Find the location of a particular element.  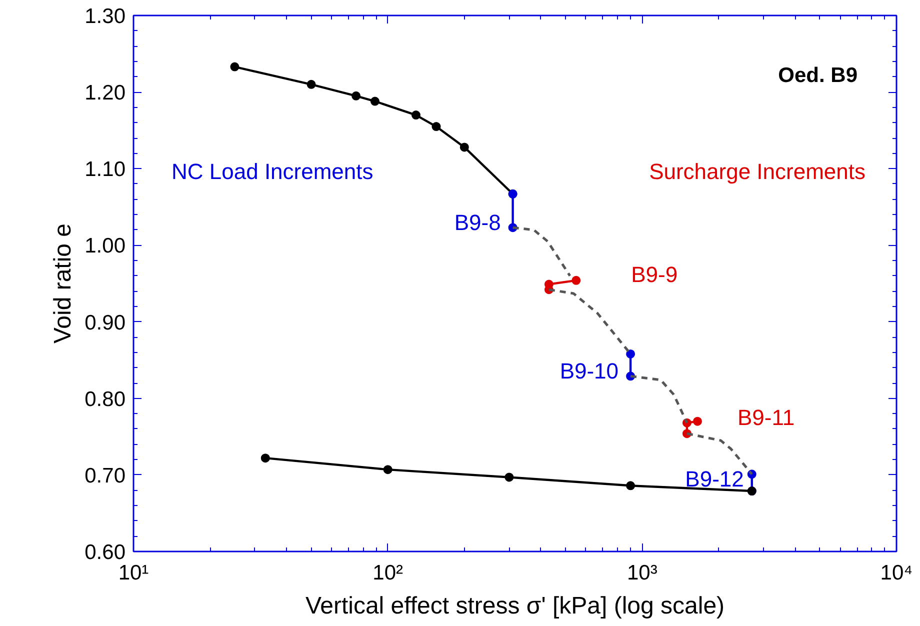

y-tick-label: 0.90 is located at coordinates (105, 322).